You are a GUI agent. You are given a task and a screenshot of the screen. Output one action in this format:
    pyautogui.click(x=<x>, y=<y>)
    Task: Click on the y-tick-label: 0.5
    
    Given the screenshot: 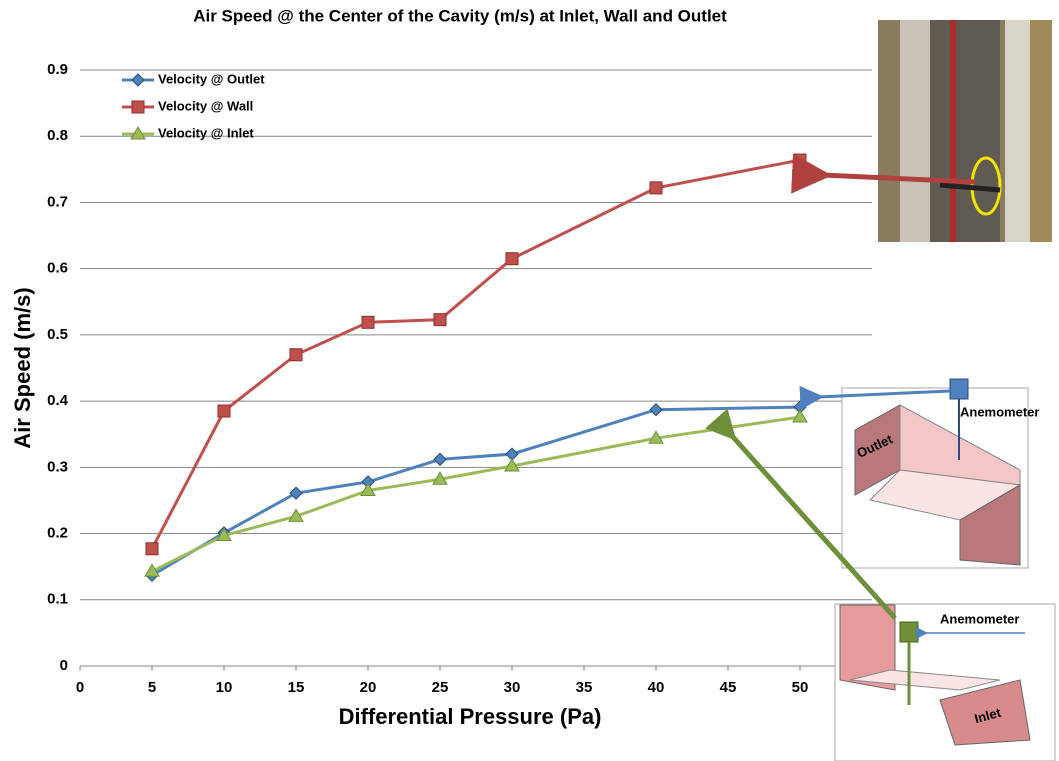 What is the action you would take?
    pyautogui.click(x=57, y=334)
    